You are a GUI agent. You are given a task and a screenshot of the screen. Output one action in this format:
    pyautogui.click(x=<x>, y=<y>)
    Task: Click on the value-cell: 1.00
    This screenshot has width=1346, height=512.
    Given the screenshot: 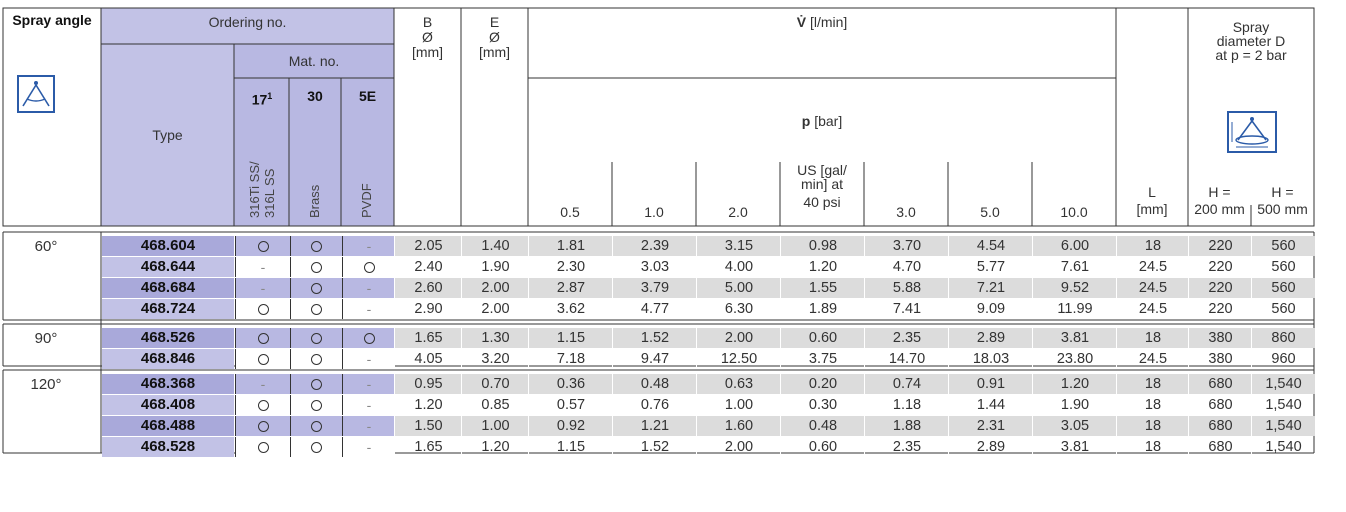 What is the action you would take?
    pyautogui.click(x=738, y=405)
    